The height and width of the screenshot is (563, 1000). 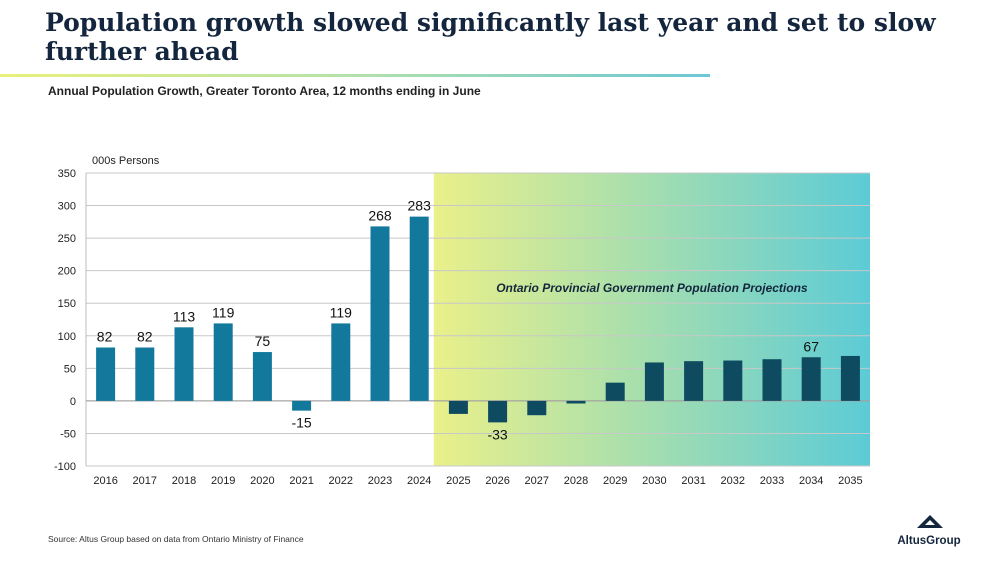 I want to click on data-label-2017: 82, so click(x=145, y=336).